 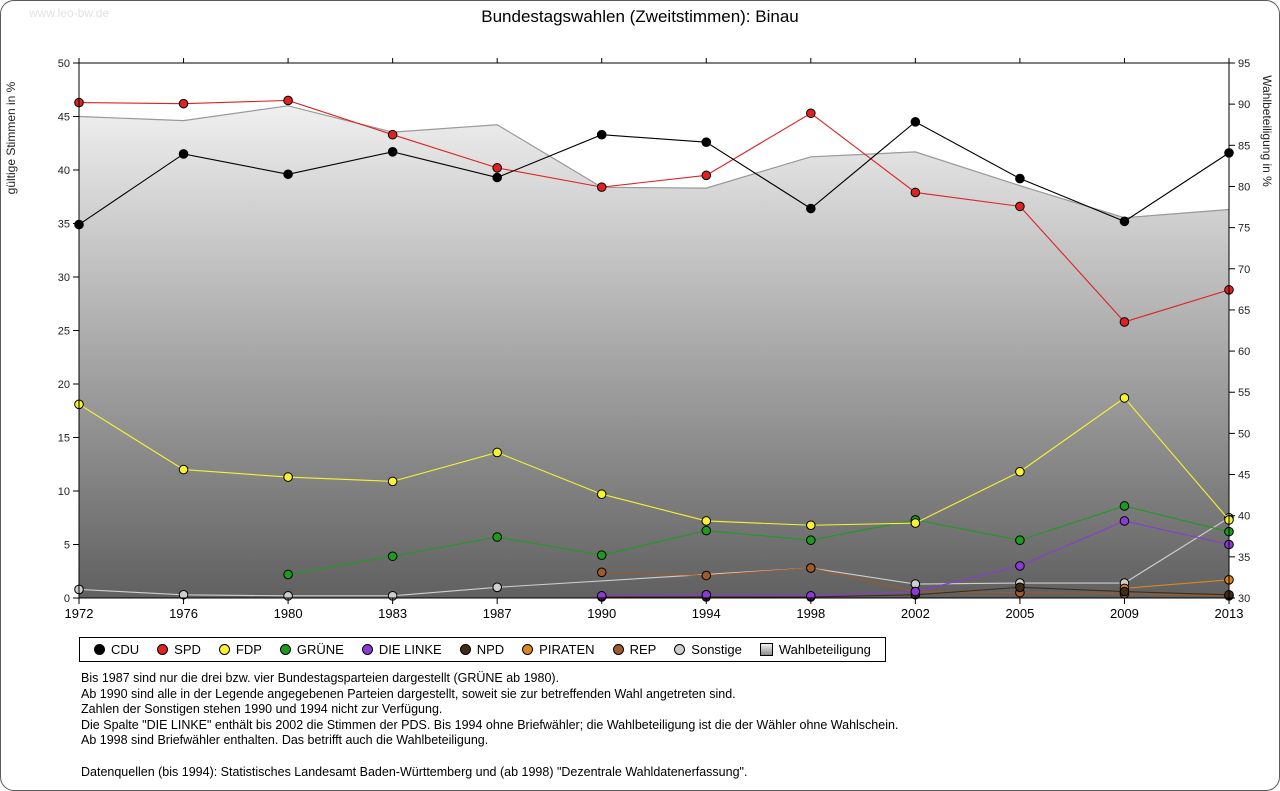 I want to click on year-tick-label: 2009, so click(x=1124, y=613).